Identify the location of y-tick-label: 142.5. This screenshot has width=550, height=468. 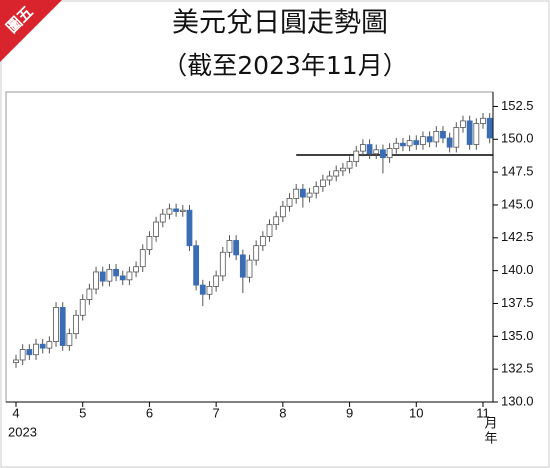
(517, 236).